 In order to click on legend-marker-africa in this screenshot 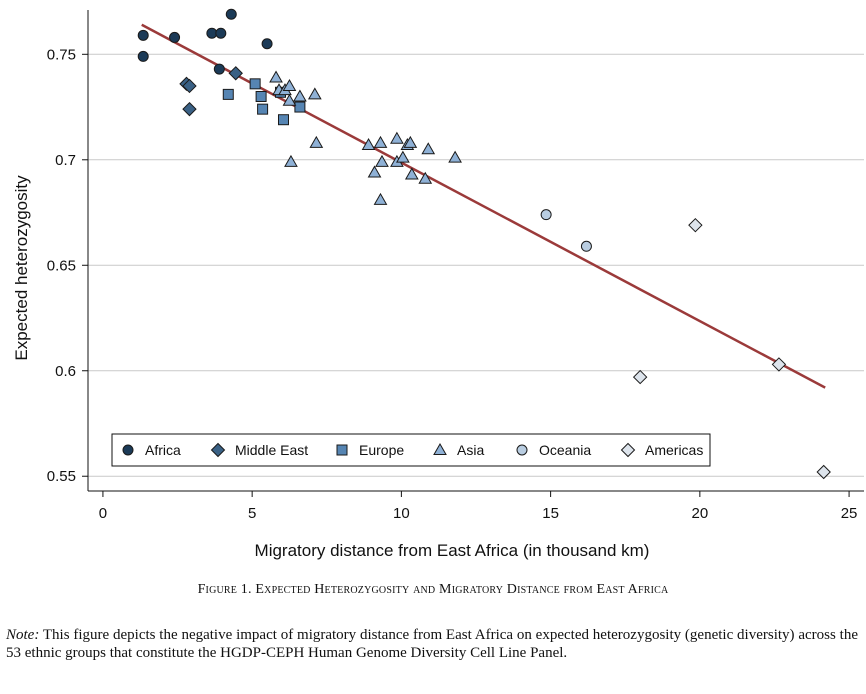, I will do `click(128, 450)`.